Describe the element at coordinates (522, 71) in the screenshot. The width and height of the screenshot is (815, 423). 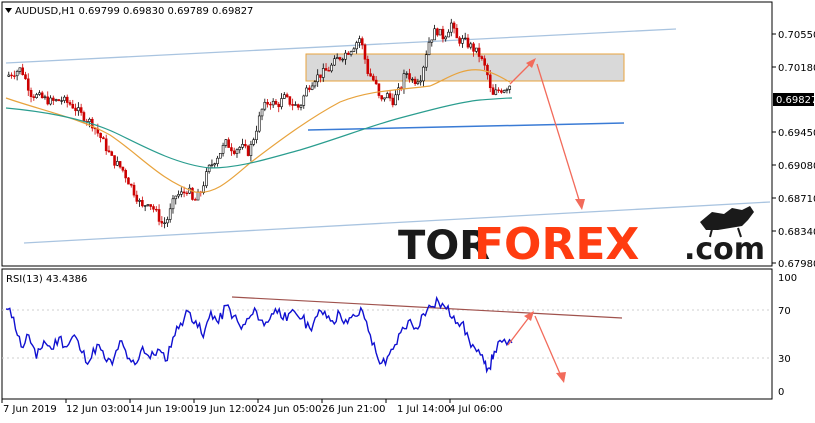
I see `forecast-arrow-up` at that location.